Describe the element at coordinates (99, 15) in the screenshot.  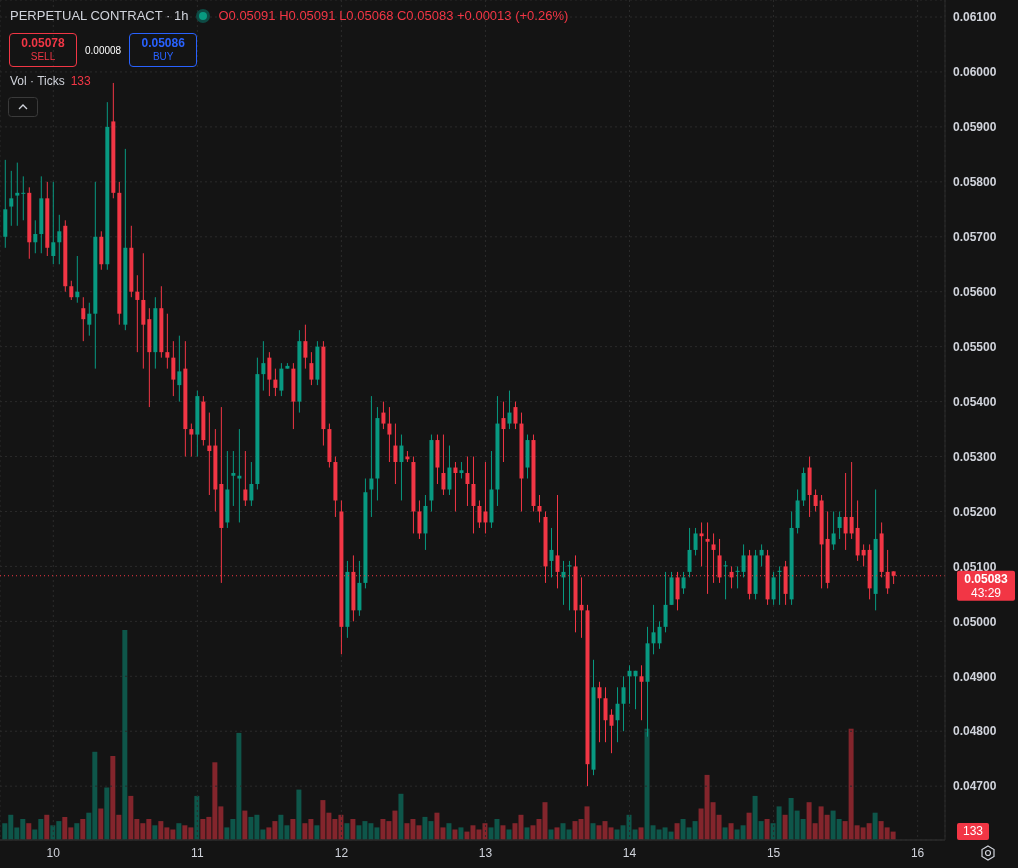
I see `text: PERPETUAL CONTRACT · 1h` at that location.